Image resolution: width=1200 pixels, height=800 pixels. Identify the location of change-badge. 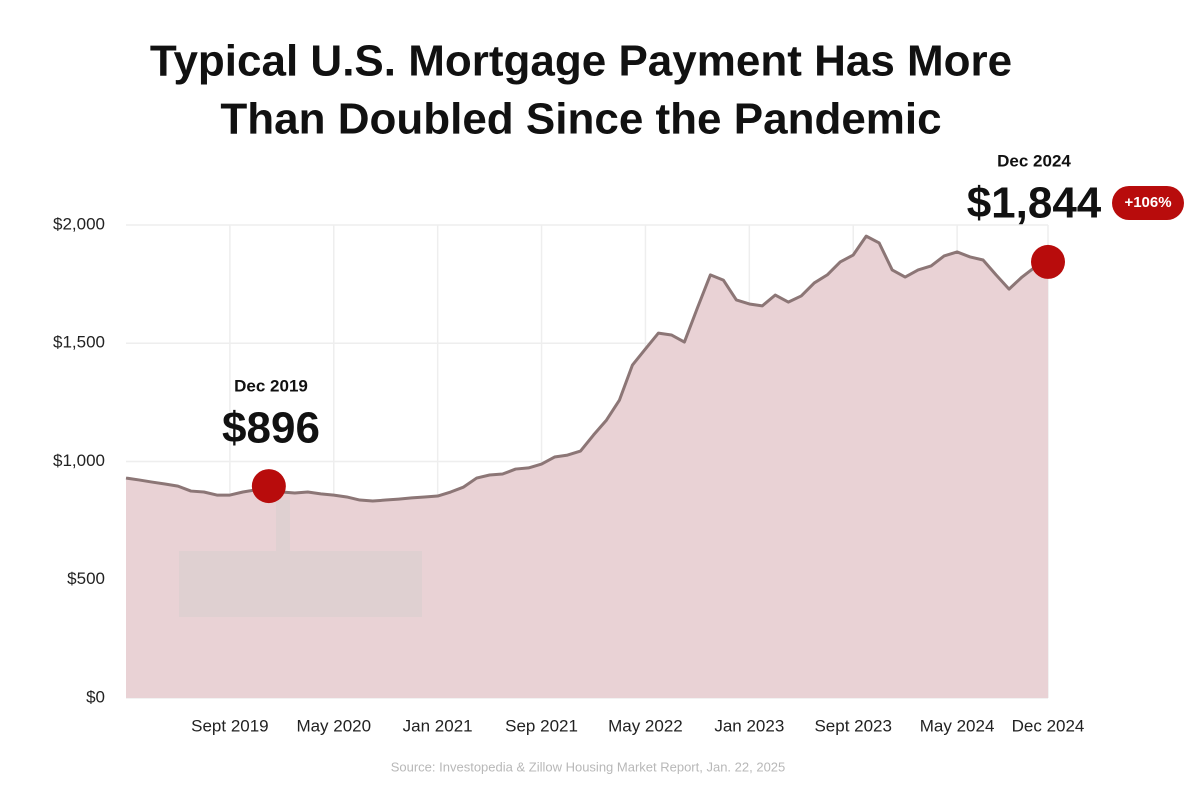
(1148, 203).